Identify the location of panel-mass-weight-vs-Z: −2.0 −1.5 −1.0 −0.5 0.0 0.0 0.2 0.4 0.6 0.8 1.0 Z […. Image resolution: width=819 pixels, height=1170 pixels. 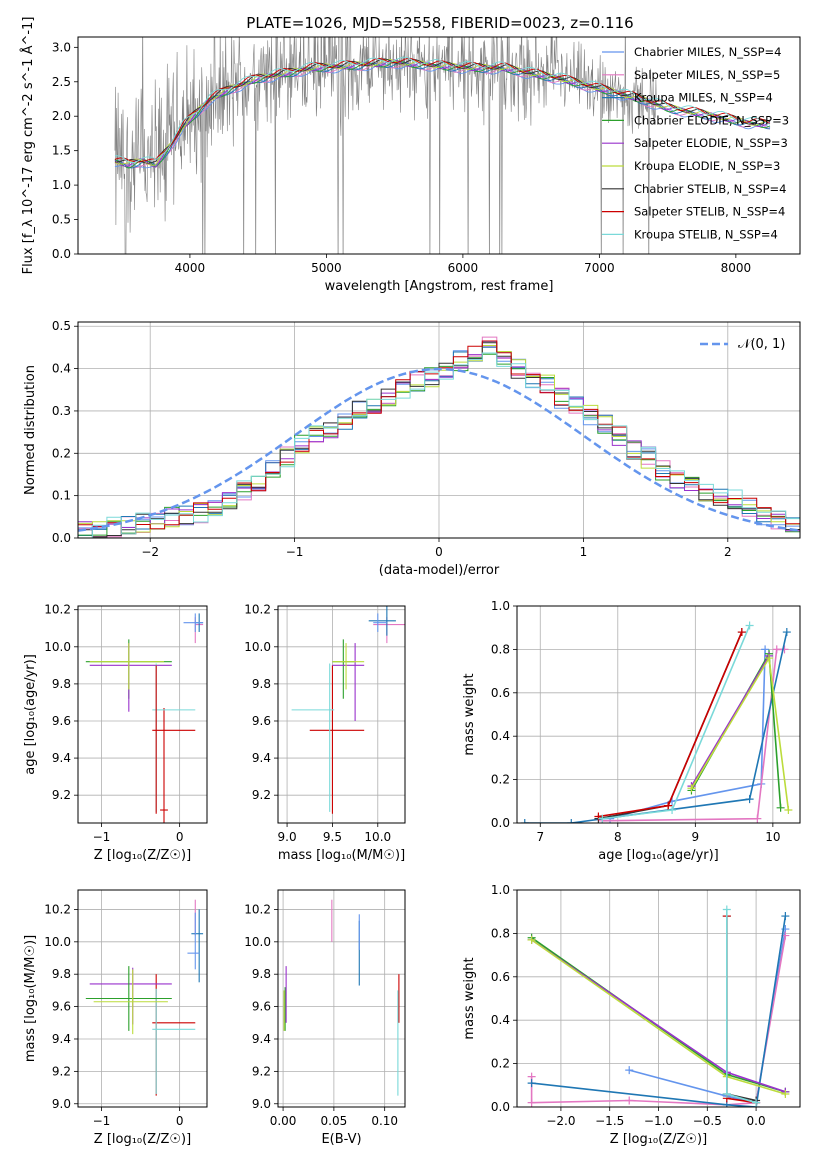
(631, 1015).